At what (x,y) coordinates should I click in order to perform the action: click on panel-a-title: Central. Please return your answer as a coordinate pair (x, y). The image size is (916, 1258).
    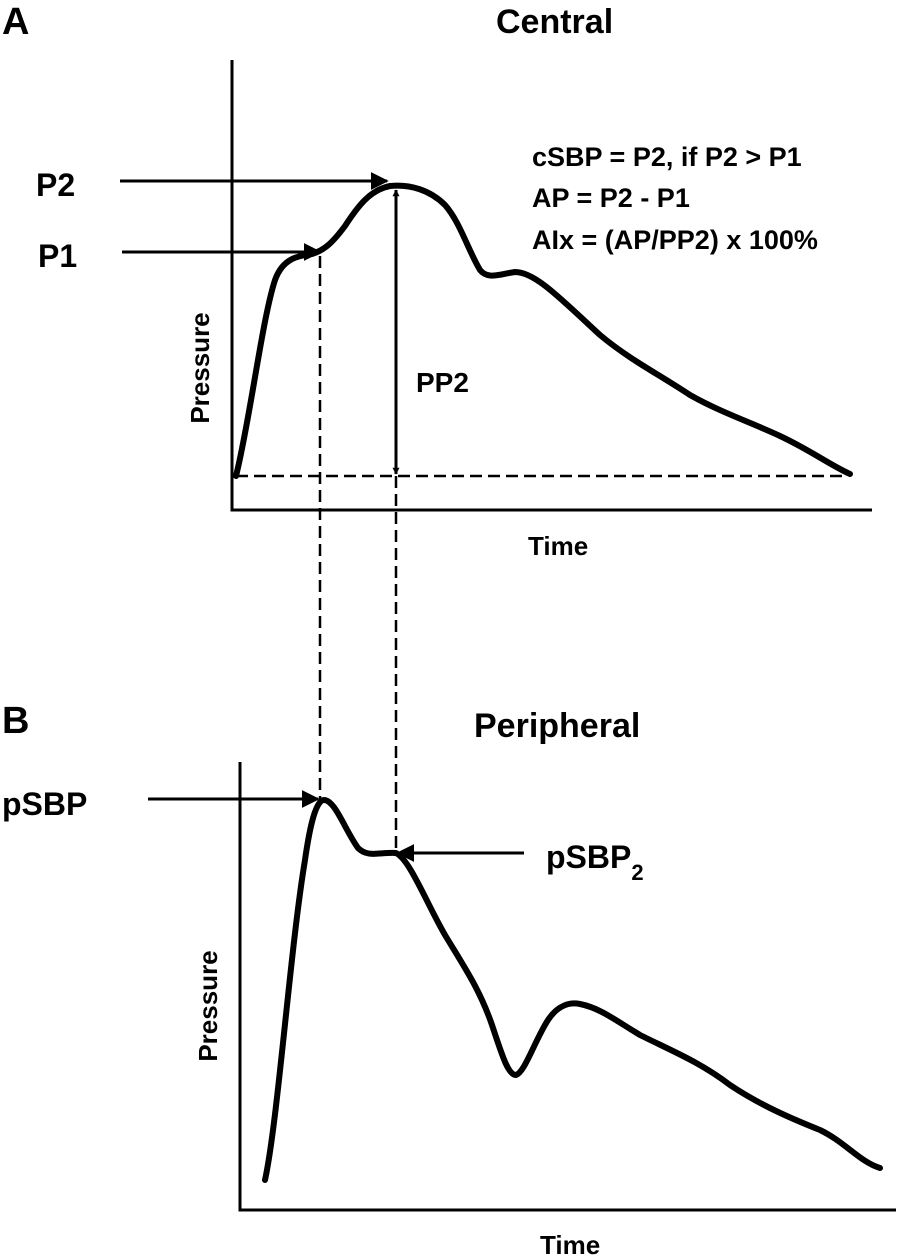
    Looking at the image, I should click on (554, 22).